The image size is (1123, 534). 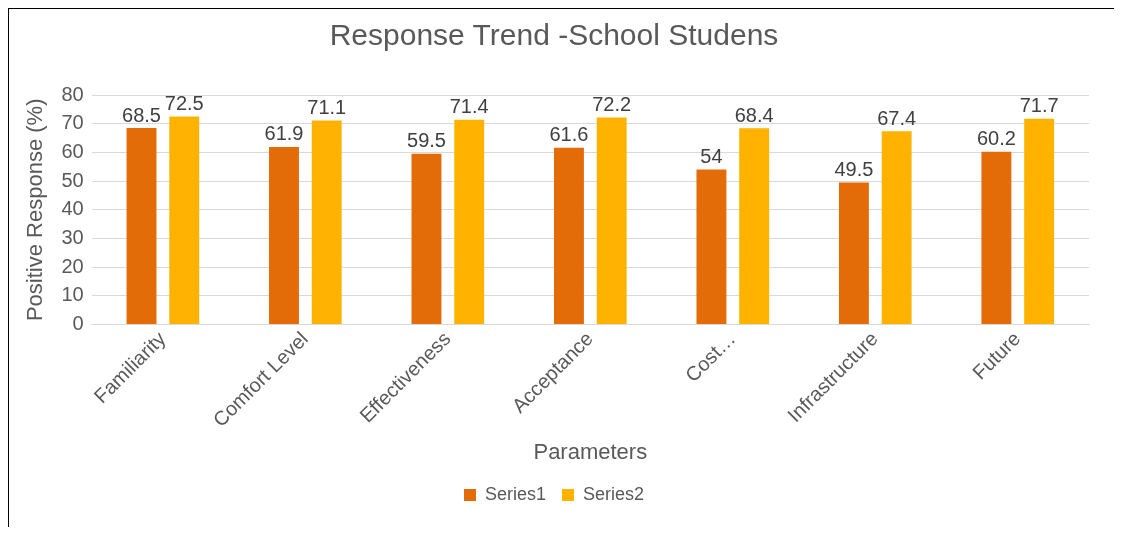 I want to click on data-label: 67.4, so click(x=897, y=117).